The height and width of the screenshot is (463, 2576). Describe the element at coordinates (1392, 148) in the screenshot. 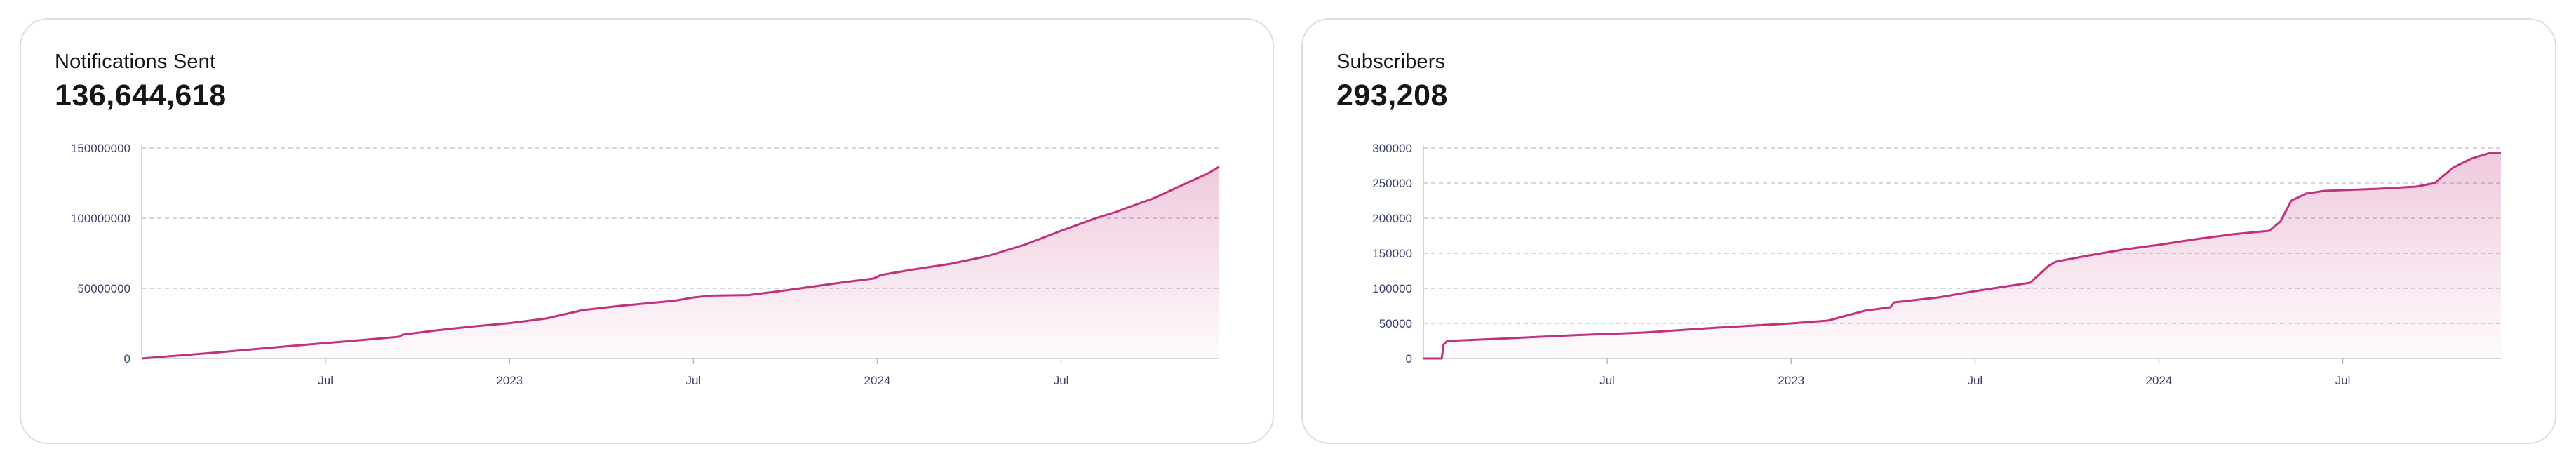

I see `y-tick-label: 300000` at that location.